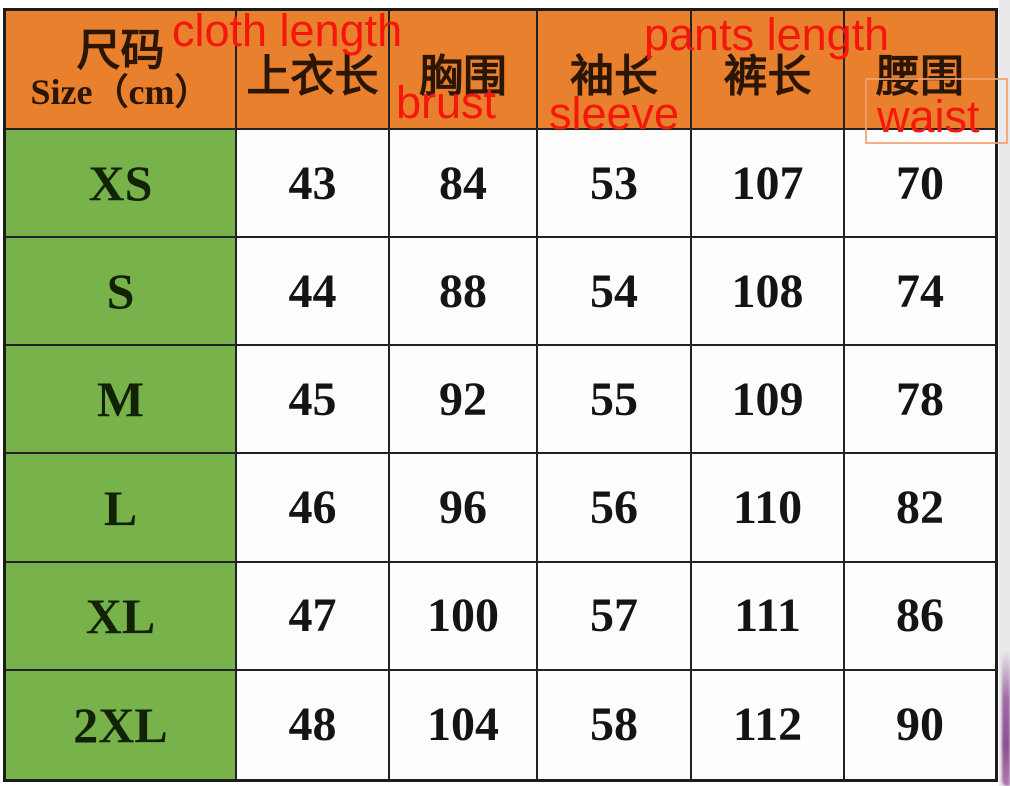  I want to click on table-cell: 84, so click(464, 184).